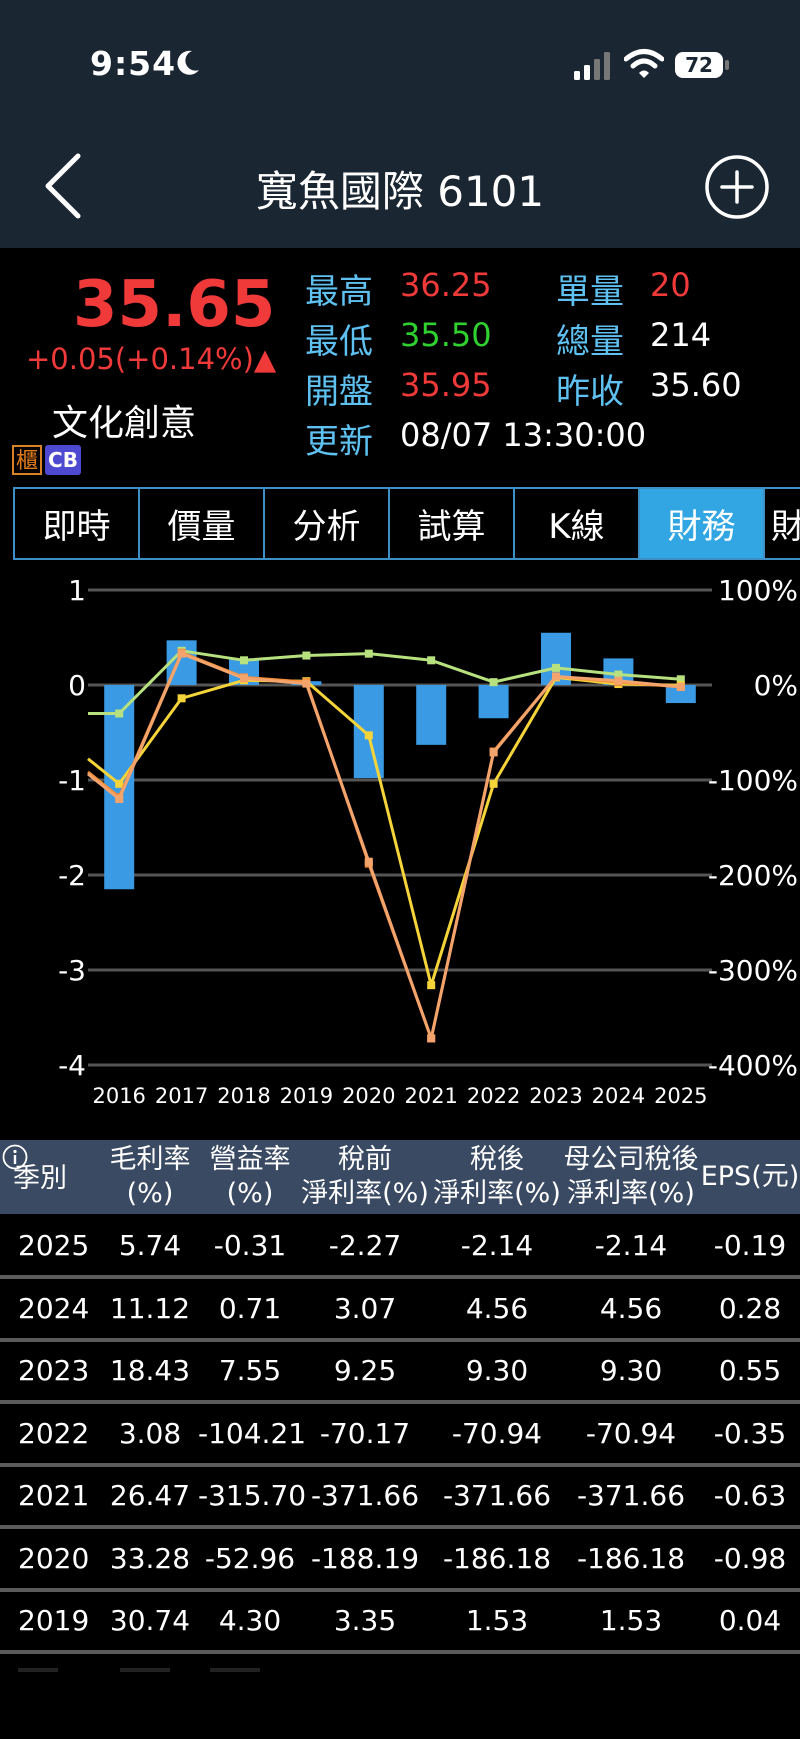 This screenshot has width=800, height=1739. I want to click on table-row: 2022 3.08 -104.21 -70.17 -70.94 -70.94 -0.35, so click(400, 1434).